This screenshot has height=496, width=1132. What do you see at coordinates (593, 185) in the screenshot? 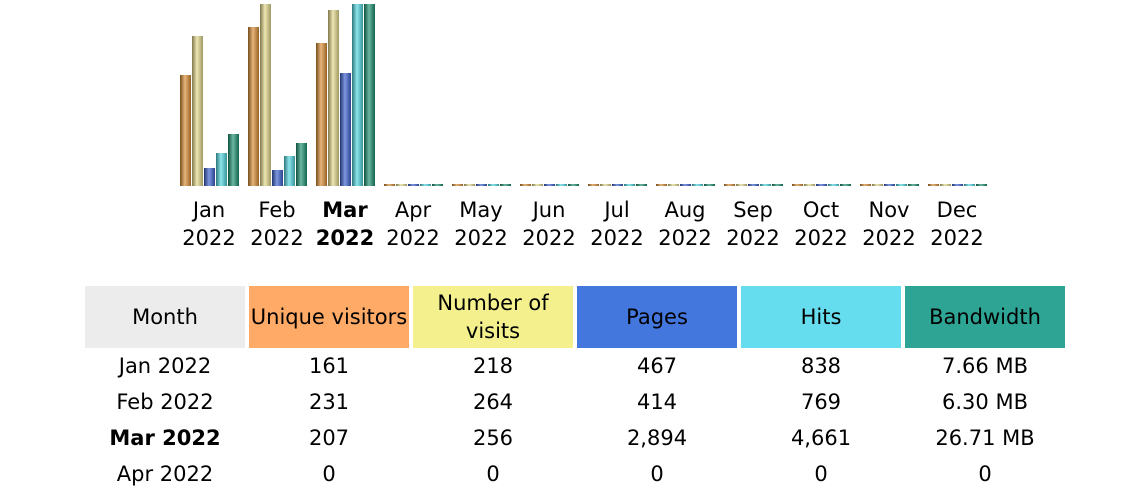
I see `bar-unique_visitors-jul` at bounding box center [593, 185].